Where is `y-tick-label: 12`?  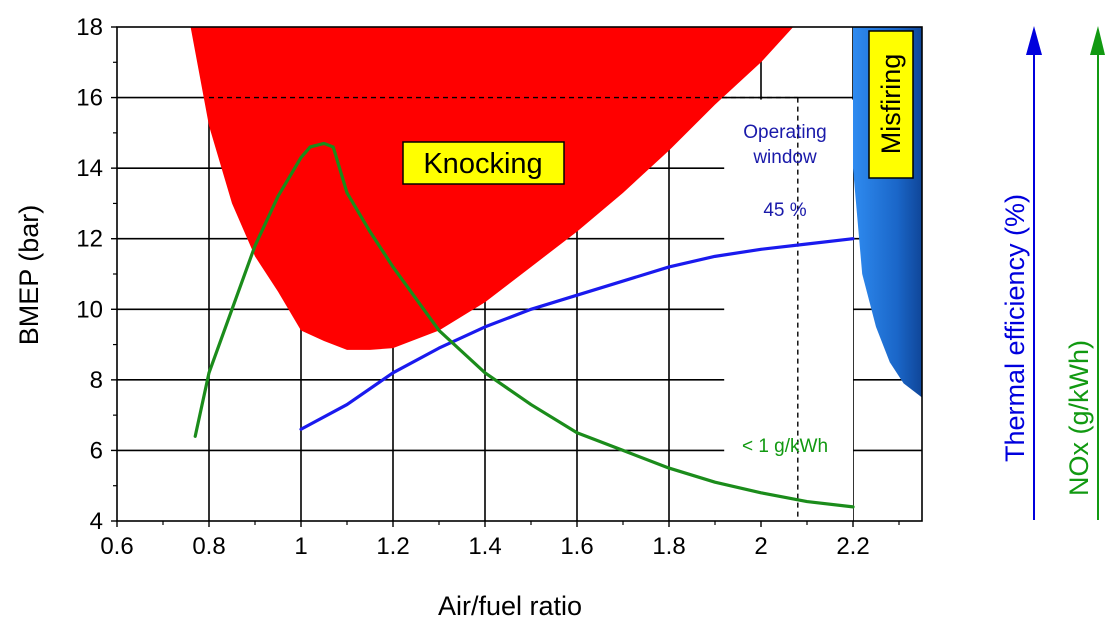 y-tick-label: 12 is located at coordinates (89, 239).